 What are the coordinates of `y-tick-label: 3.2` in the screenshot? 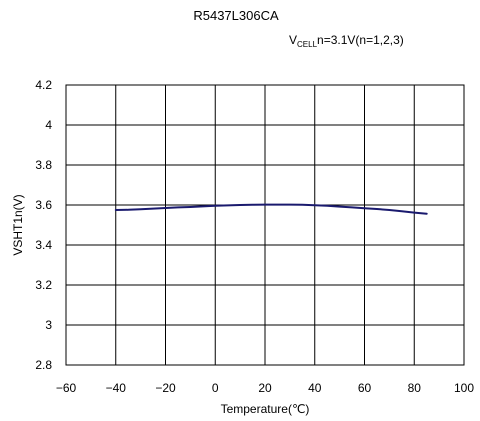 It's located at (43, 285).